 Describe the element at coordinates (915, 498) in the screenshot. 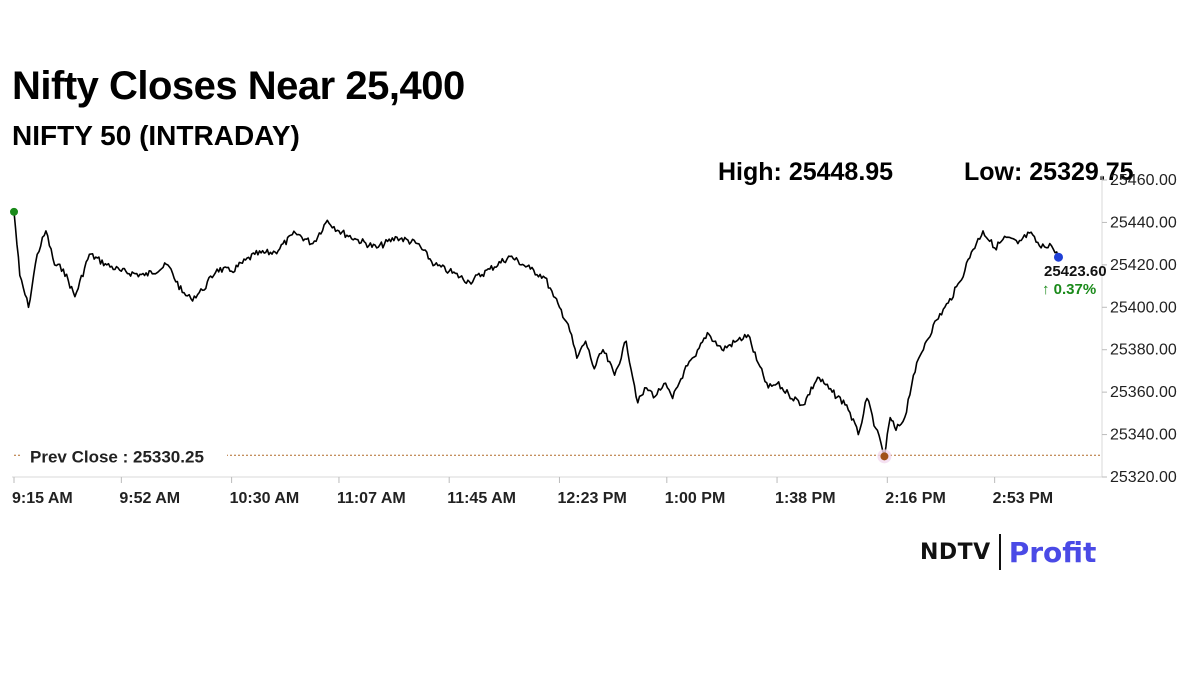

I see `x-tick-label: 2:16 PM` at that location.